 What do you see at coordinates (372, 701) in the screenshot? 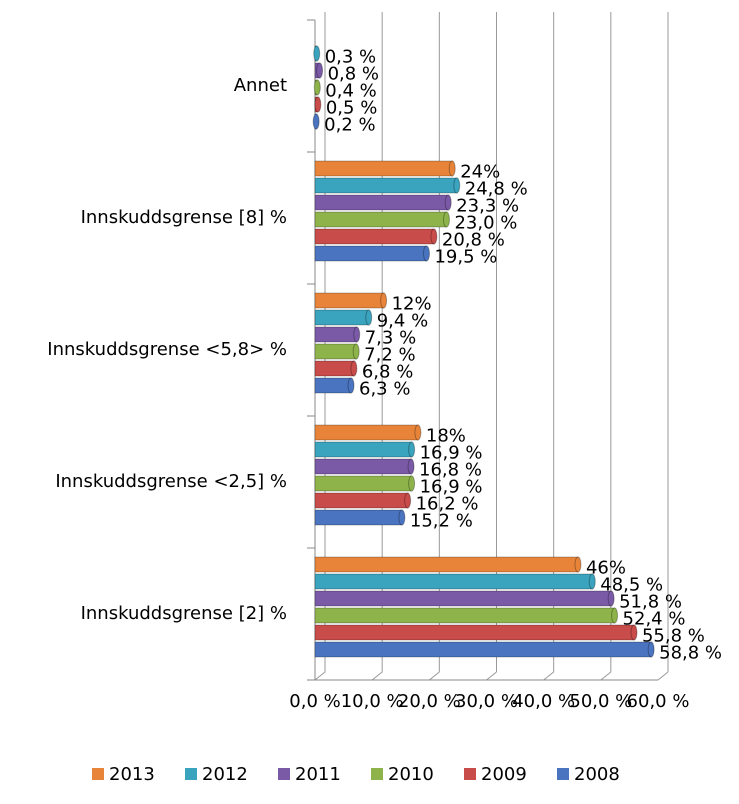
I see `x-tick-label: 10,0 %` at bounding box center [372, 701].